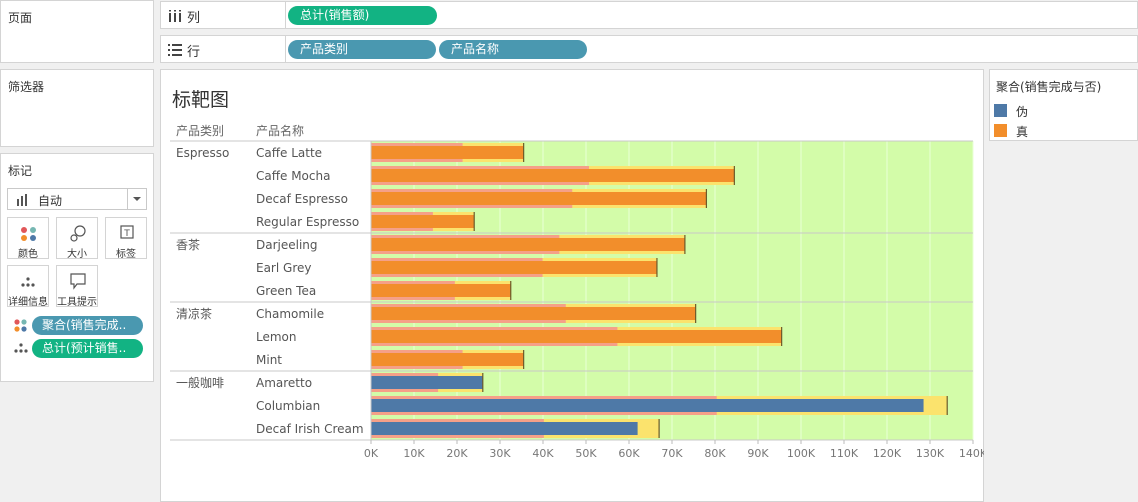 The height and width of the screenshot is (502, 1138). I want to click on tooltip-icon, so click(78, 281).